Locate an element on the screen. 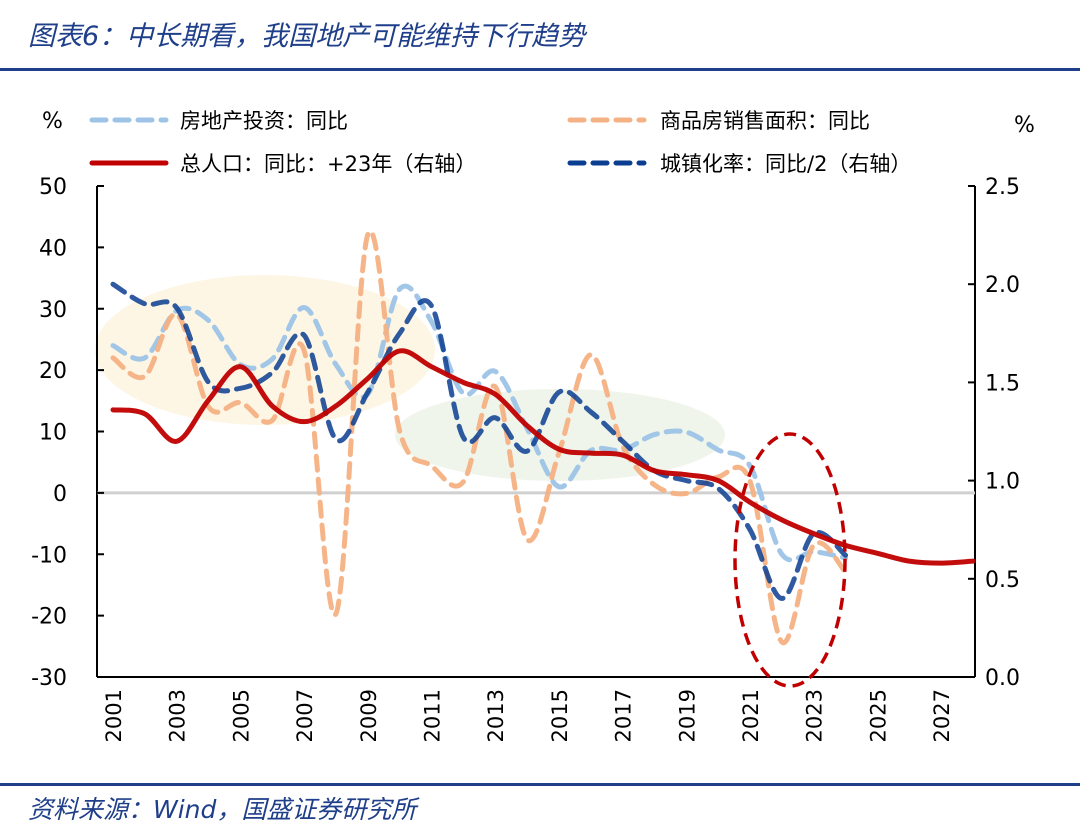  x-tick-label: 2021 is located at coordinates (751, 715).